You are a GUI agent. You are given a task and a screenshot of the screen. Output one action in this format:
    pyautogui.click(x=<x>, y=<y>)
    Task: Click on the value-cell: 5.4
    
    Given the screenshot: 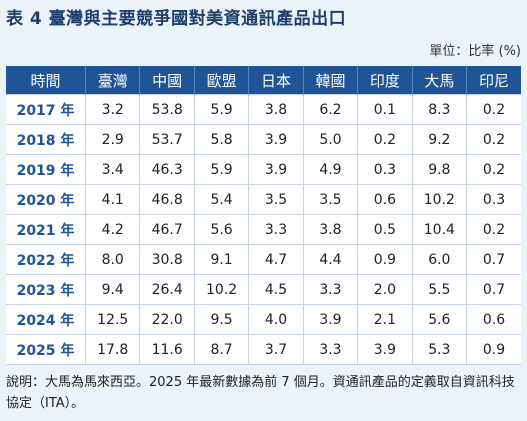 What is the action you would take?
    pyautogui.click(x=222, y=199)
    